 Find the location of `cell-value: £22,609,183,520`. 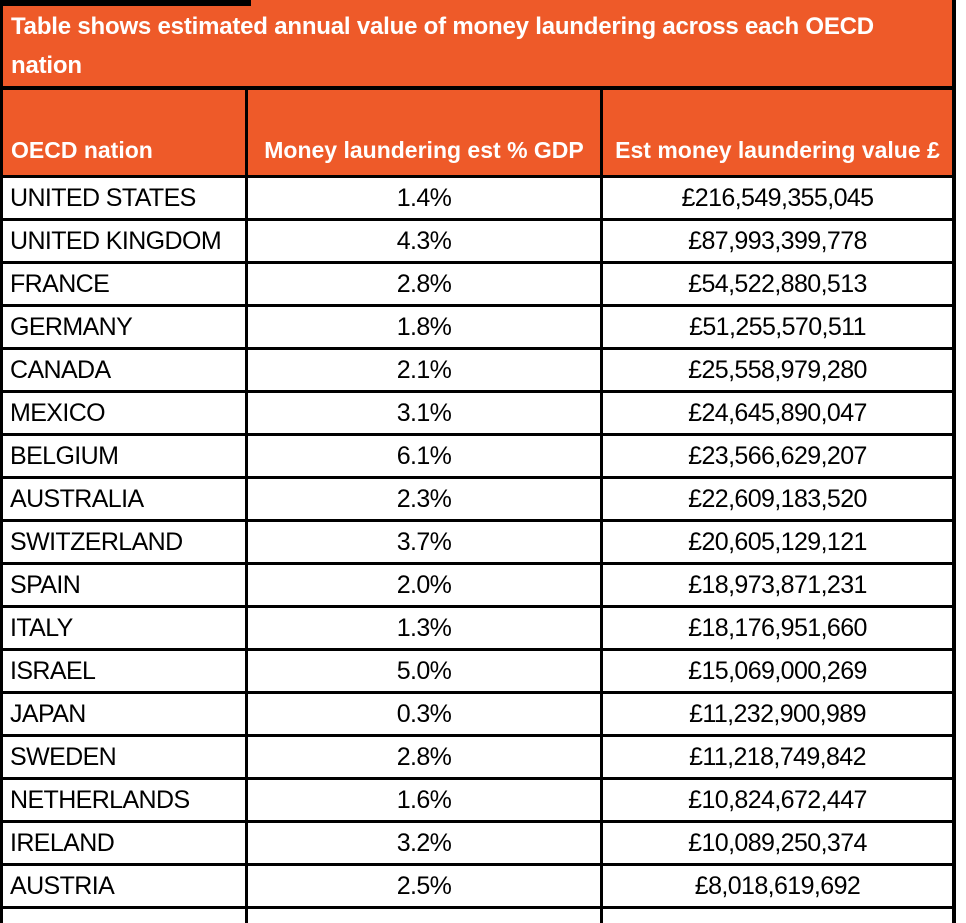

cell-value: £22,609,183,520 is located at coordinates (777, 498).